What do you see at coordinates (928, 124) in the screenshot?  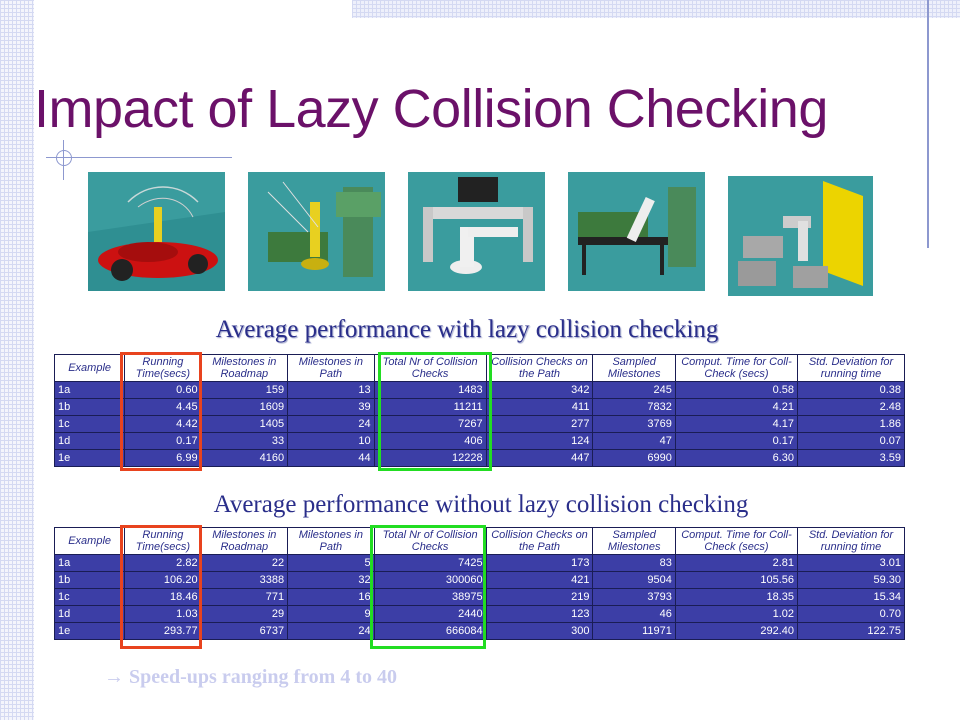 I see `vertical-rule-right` at bounding box center [928, 124].